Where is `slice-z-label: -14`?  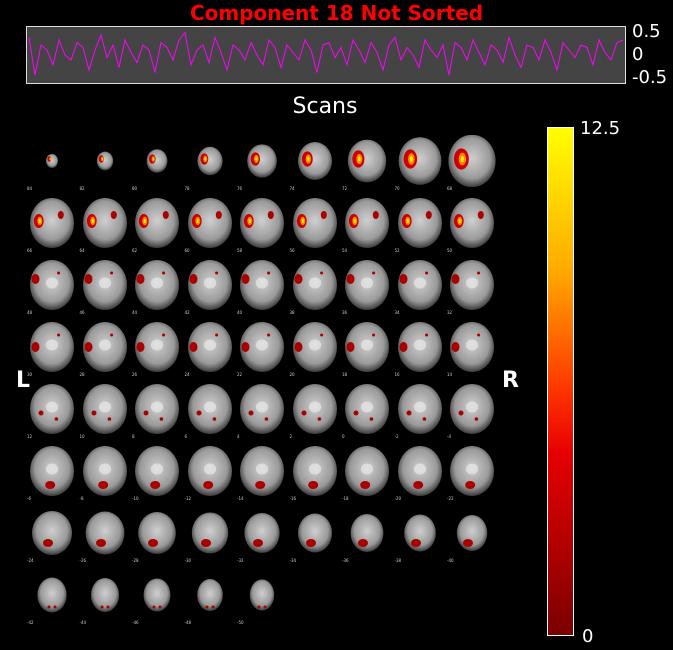
slice-z-label: -14 is located at coordinates (240, 498).